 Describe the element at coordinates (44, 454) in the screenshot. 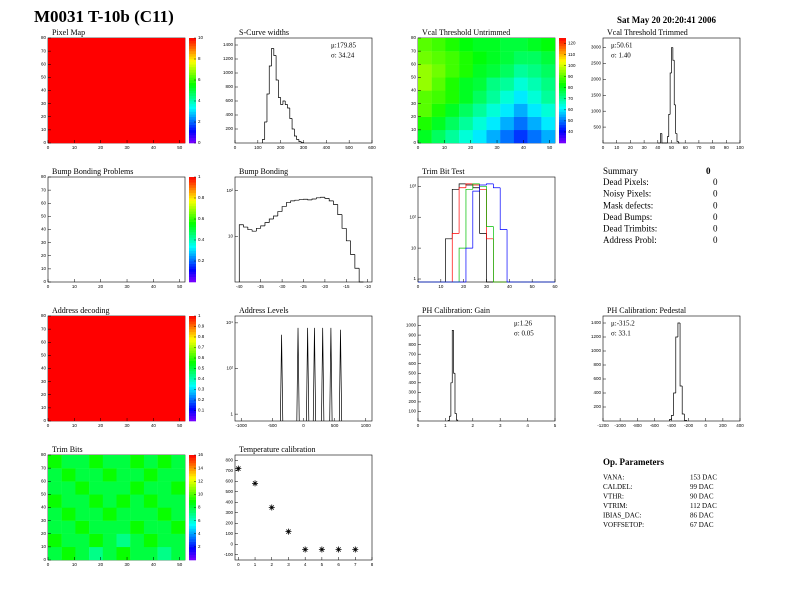

I see `y-tick-label: 80` at that location.